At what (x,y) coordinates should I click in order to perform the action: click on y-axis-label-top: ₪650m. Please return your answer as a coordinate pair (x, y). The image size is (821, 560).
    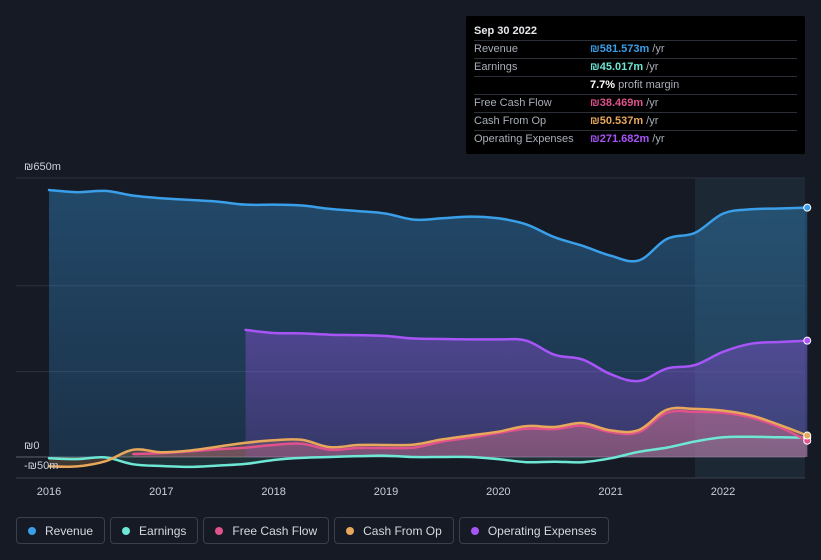
    Looking at the image, I should click on (42, 167).